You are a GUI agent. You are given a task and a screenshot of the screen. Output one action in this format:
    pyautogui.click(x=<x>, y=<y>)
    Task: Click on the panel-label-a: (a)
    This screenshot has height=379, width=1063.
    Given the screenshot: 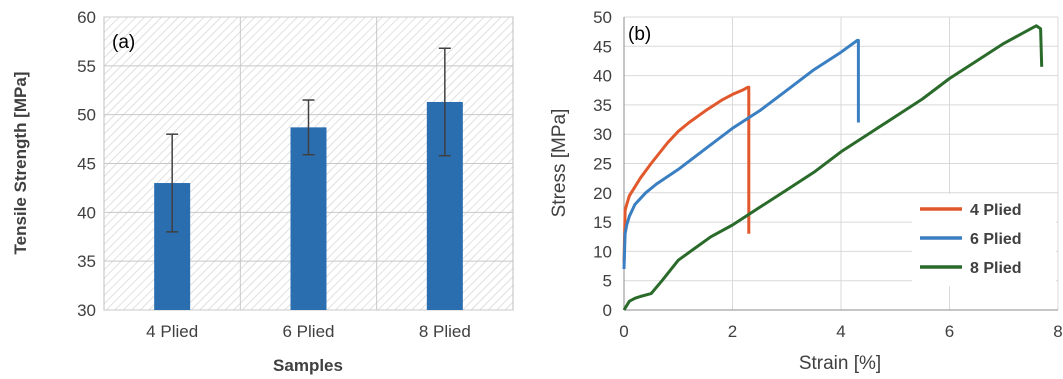 What is the action you would take?
    pyautogui.click(x=123, y=42)
    